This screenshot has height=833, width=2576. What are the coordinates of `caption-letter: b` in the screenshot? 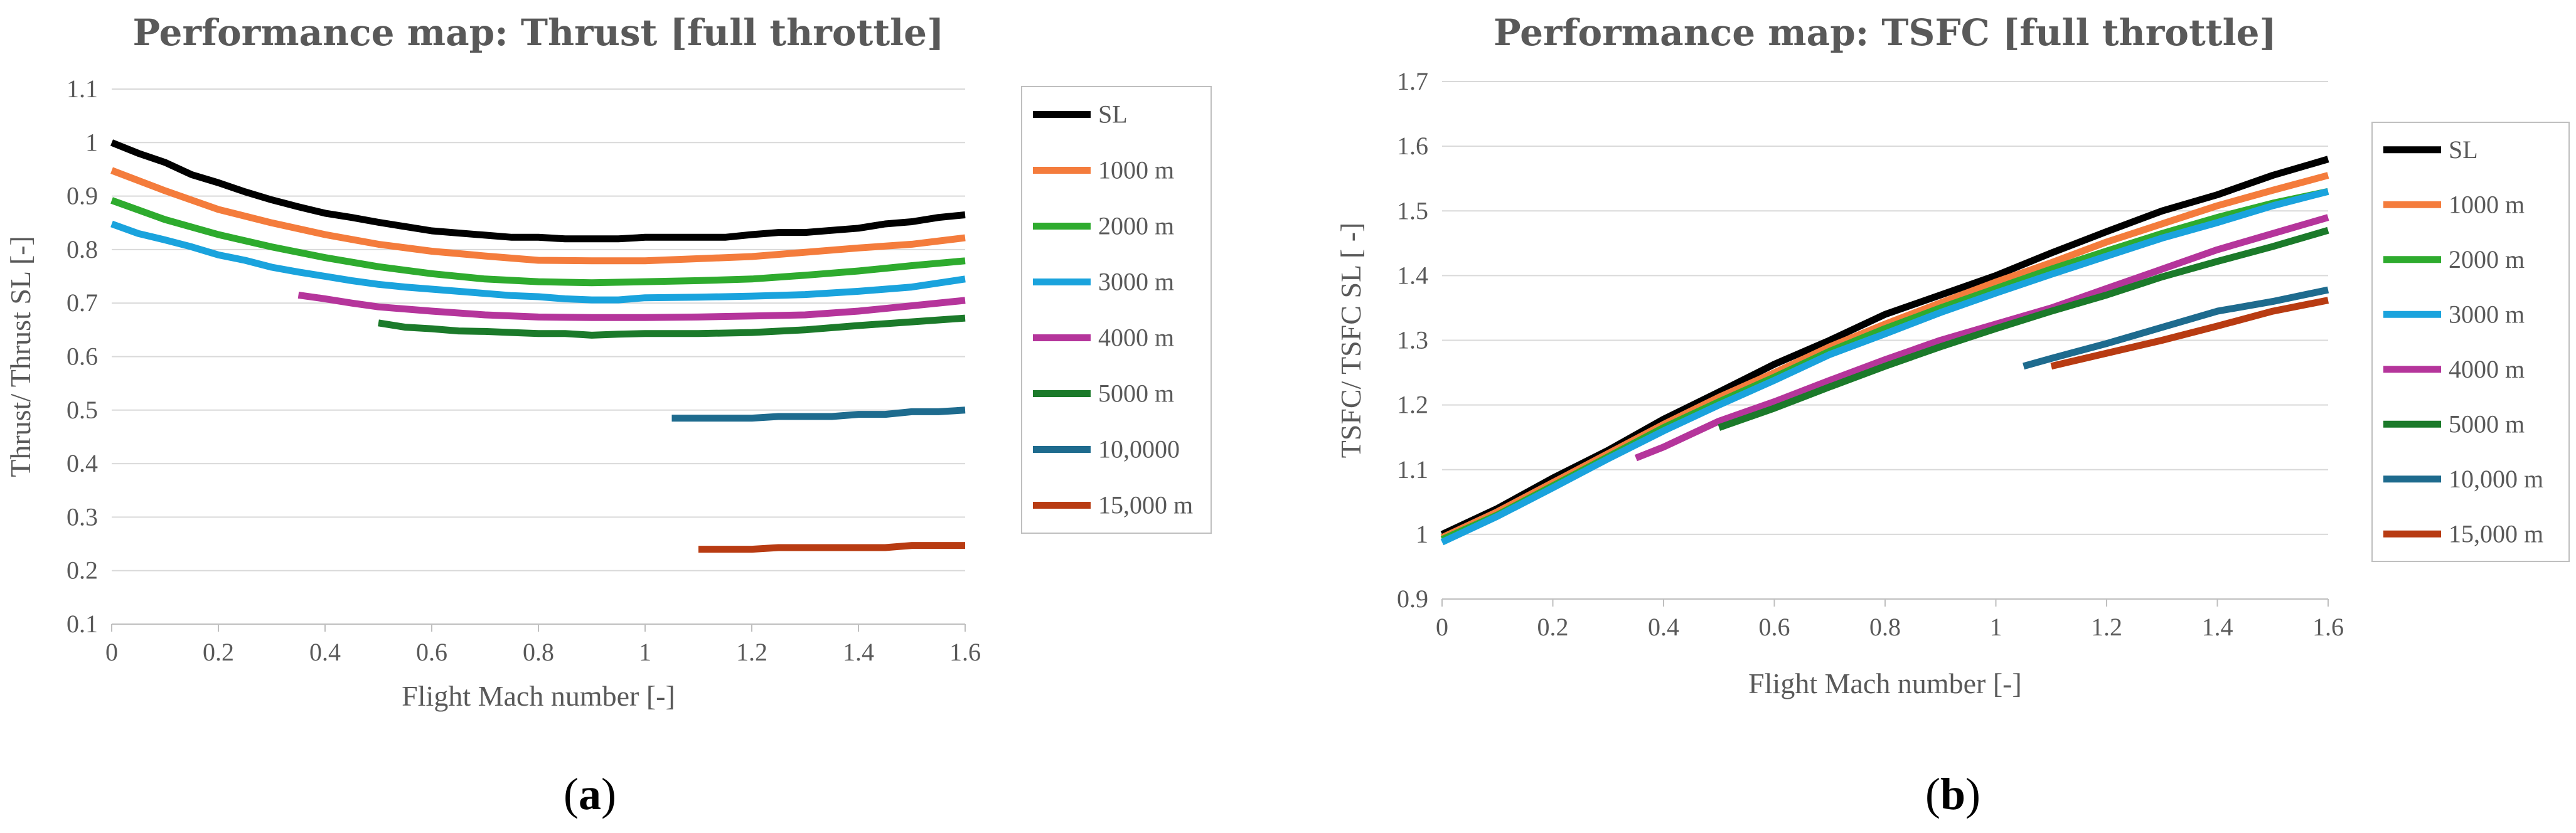 It's located at (1953, 794).